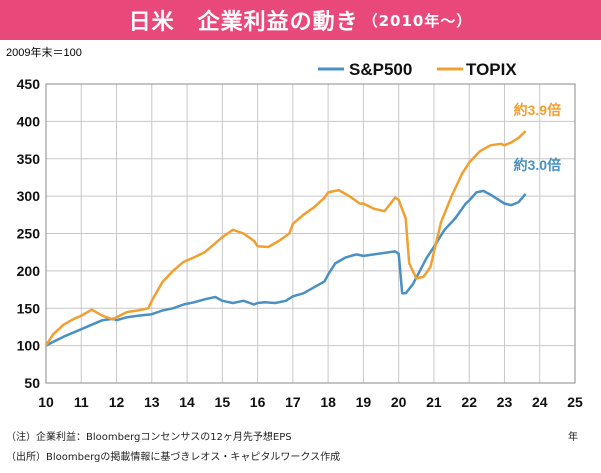 This screenshot has height=473, width=601. What do you see at coordinates (258, 402) in the screenshot?
I see `x-tick-label: 16` at bounding box center [258, 402].